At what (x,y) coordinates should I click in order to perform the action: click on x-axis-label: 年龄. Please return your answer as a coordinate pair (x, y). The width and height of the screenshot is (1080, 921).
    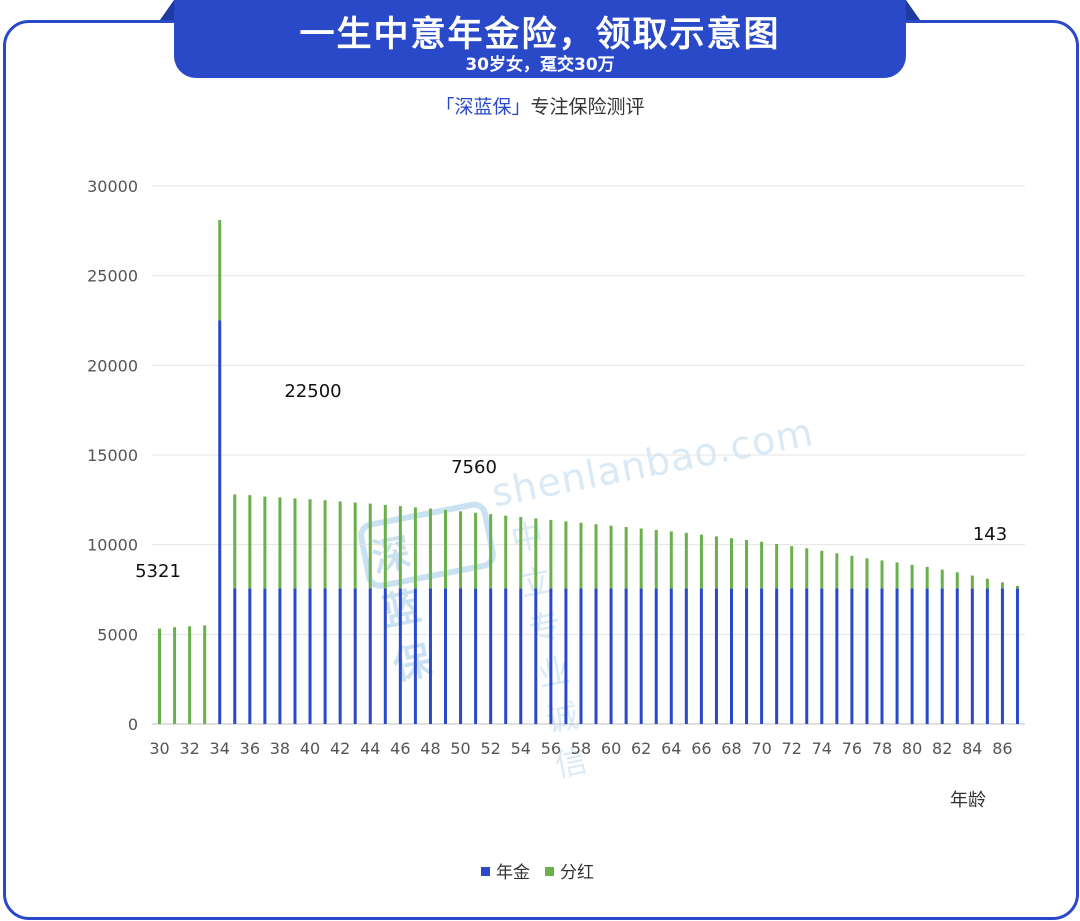
    Looking at the image, I should click on (968, 800).